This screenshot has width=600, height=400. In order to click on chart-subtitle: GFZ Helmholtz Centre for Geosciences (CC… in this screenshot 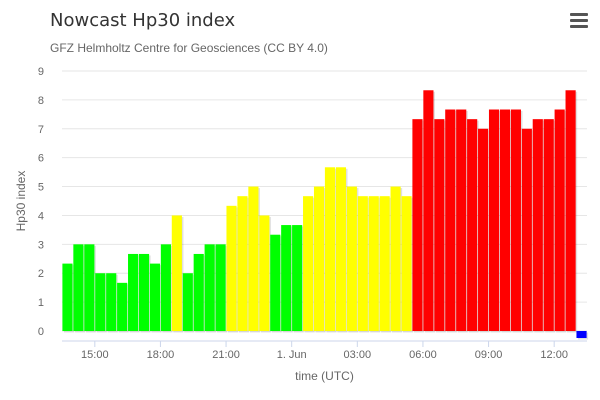, I will do `click(189, 48)`.